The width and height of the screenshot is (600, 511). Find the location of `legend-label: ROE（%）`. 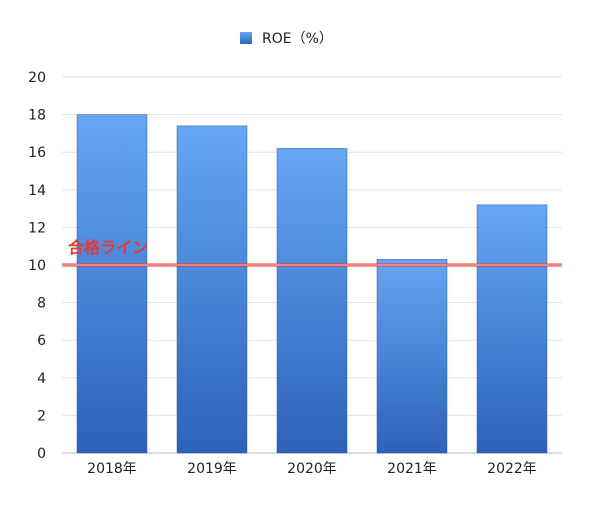

legend-label: ROE（%） is located at coordinates (297, 39).